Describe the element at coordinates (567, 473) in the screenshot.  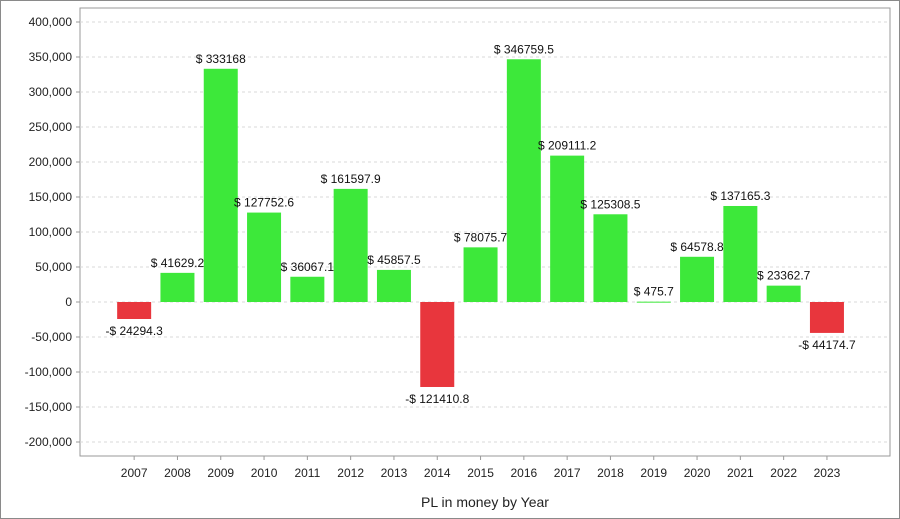
I see `x-tick-label: 2017` at that location.